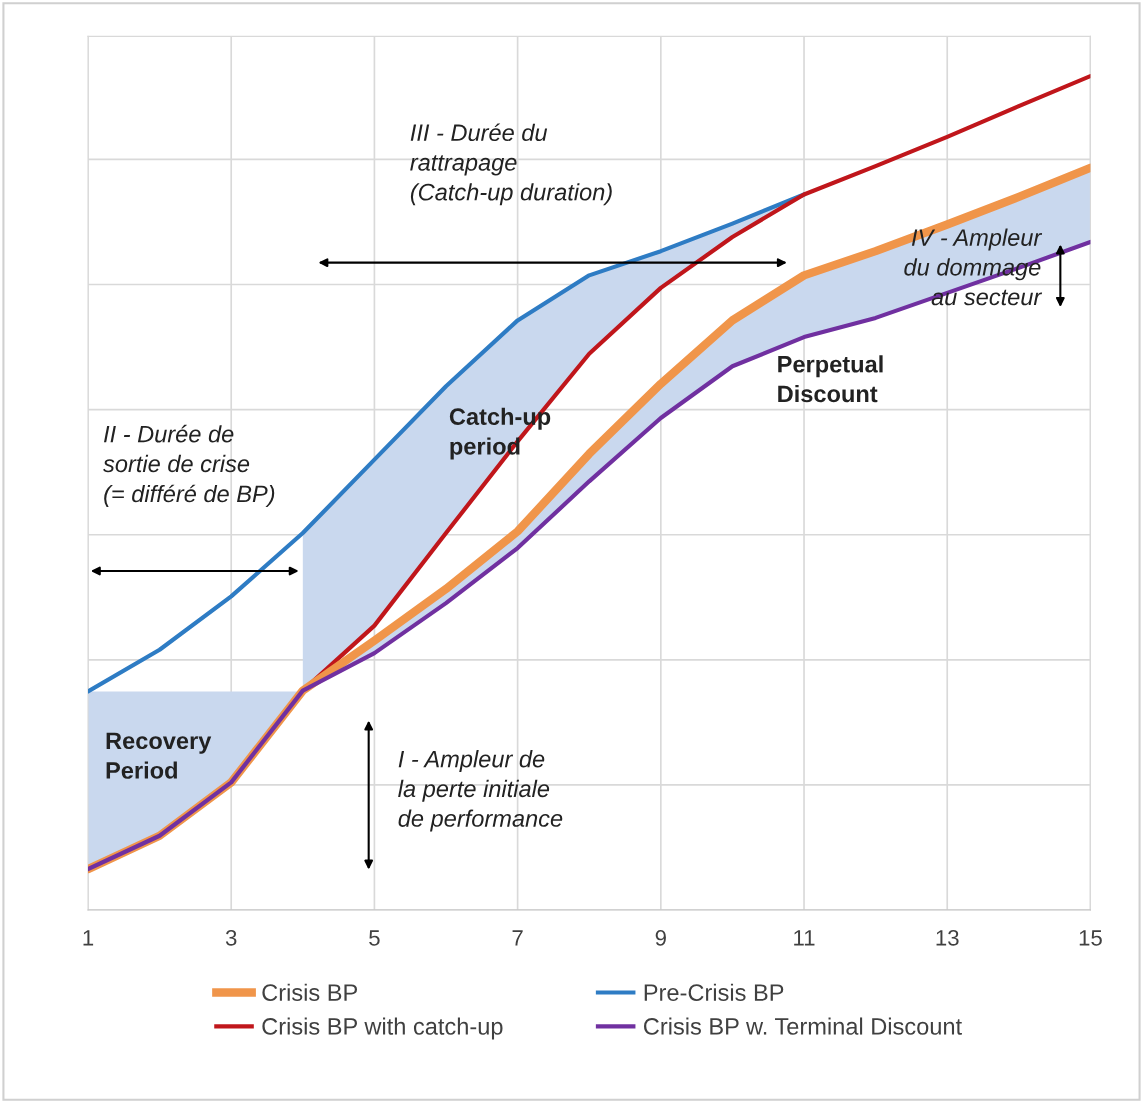  What do you see at coordinates (517, 938) in the screenshot?
I see `x-tick-label: 7` at bounding box center [517, 938].